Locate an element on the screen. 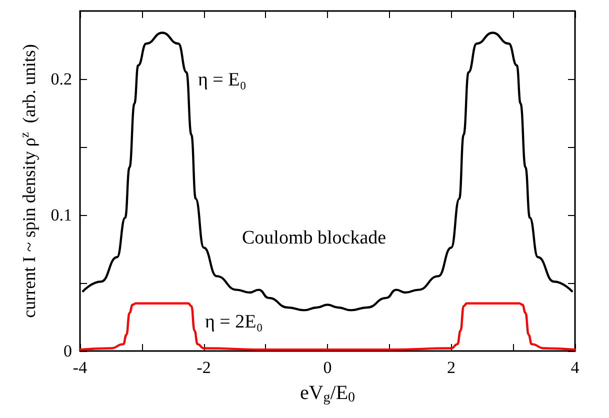 This screenshot has height=418, width=609. x-tick-label: 2 is located at coordinates (451, 367).